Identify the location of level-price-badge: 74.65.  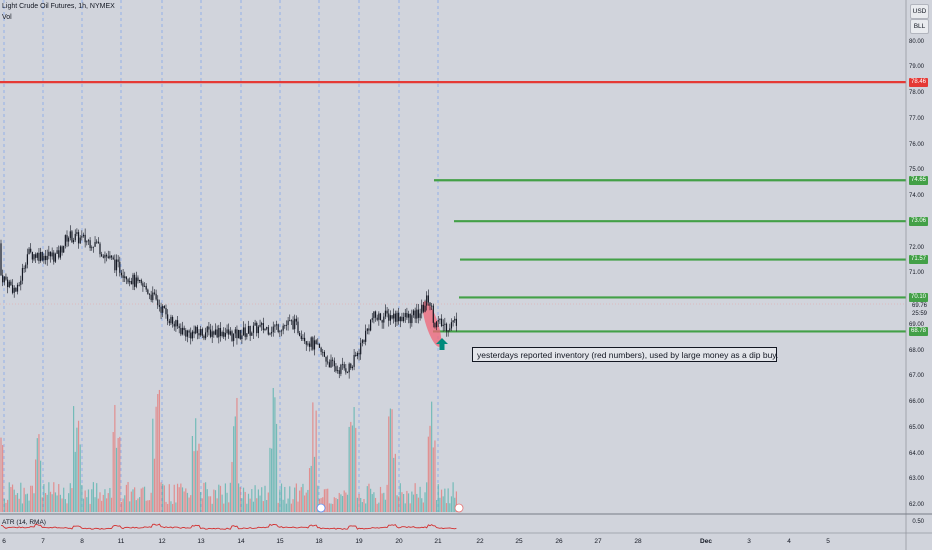
(919, 180).